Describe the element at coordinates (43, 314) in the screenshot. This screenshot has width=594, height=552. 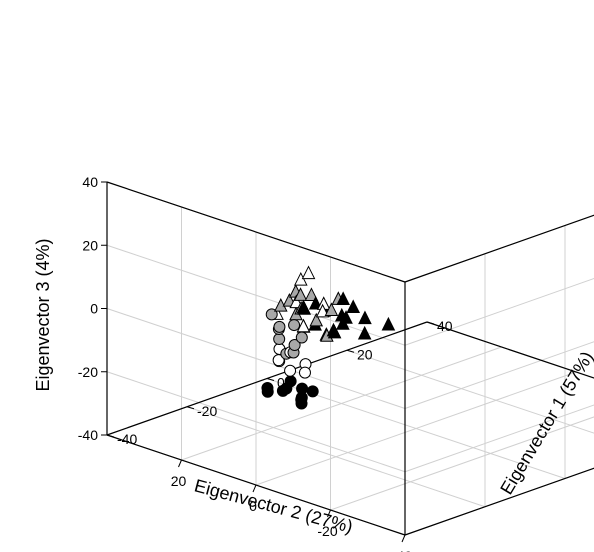
I see `z-axis-label: Eigenvector 3 (4%)` at that location.